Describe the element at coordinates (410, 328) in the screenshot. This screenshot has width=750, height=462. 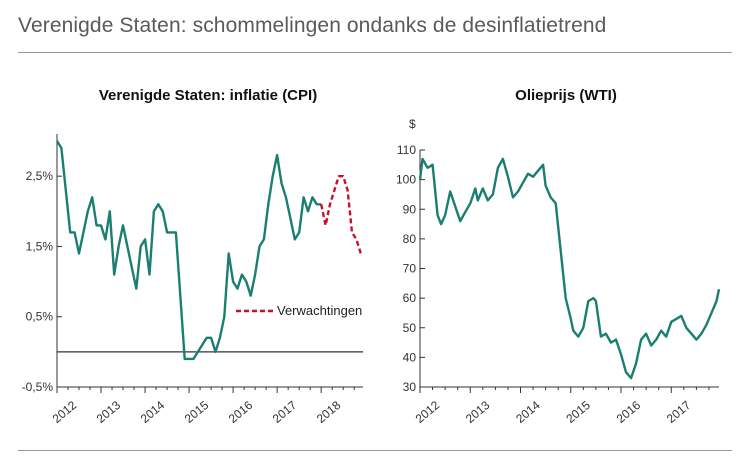
I see `oil-y-tick-label: 50` at that location.